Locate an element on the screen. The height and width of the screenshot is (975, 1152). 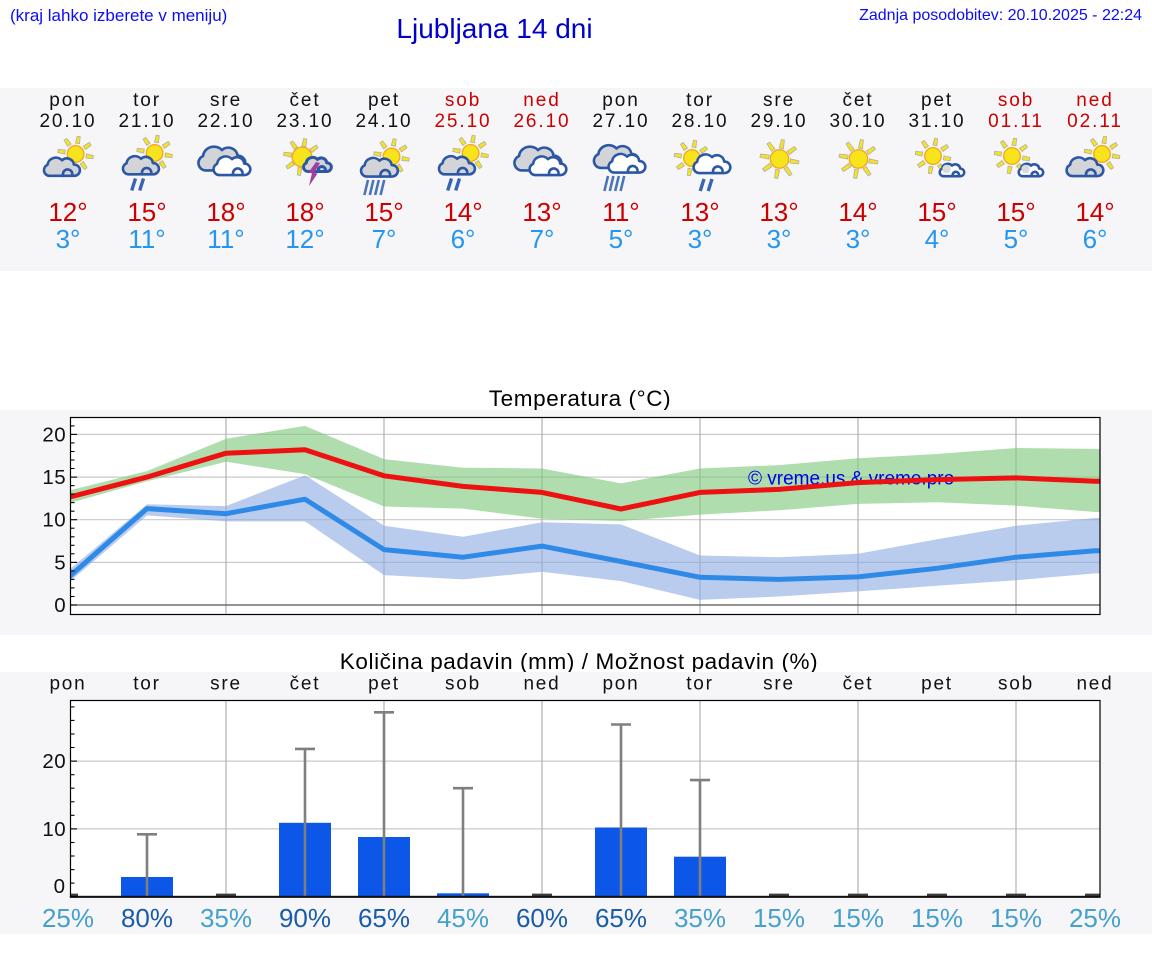
svg-text: 45% is located at coordinates (463, 918).